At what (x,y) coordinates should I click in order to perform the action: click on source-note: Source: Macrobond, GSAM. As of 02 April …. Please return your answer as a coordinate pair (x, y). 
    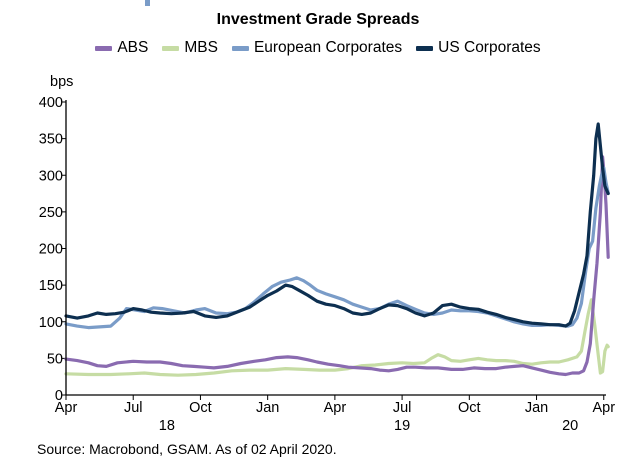
    Looking at the image, I should click on (187, 449).